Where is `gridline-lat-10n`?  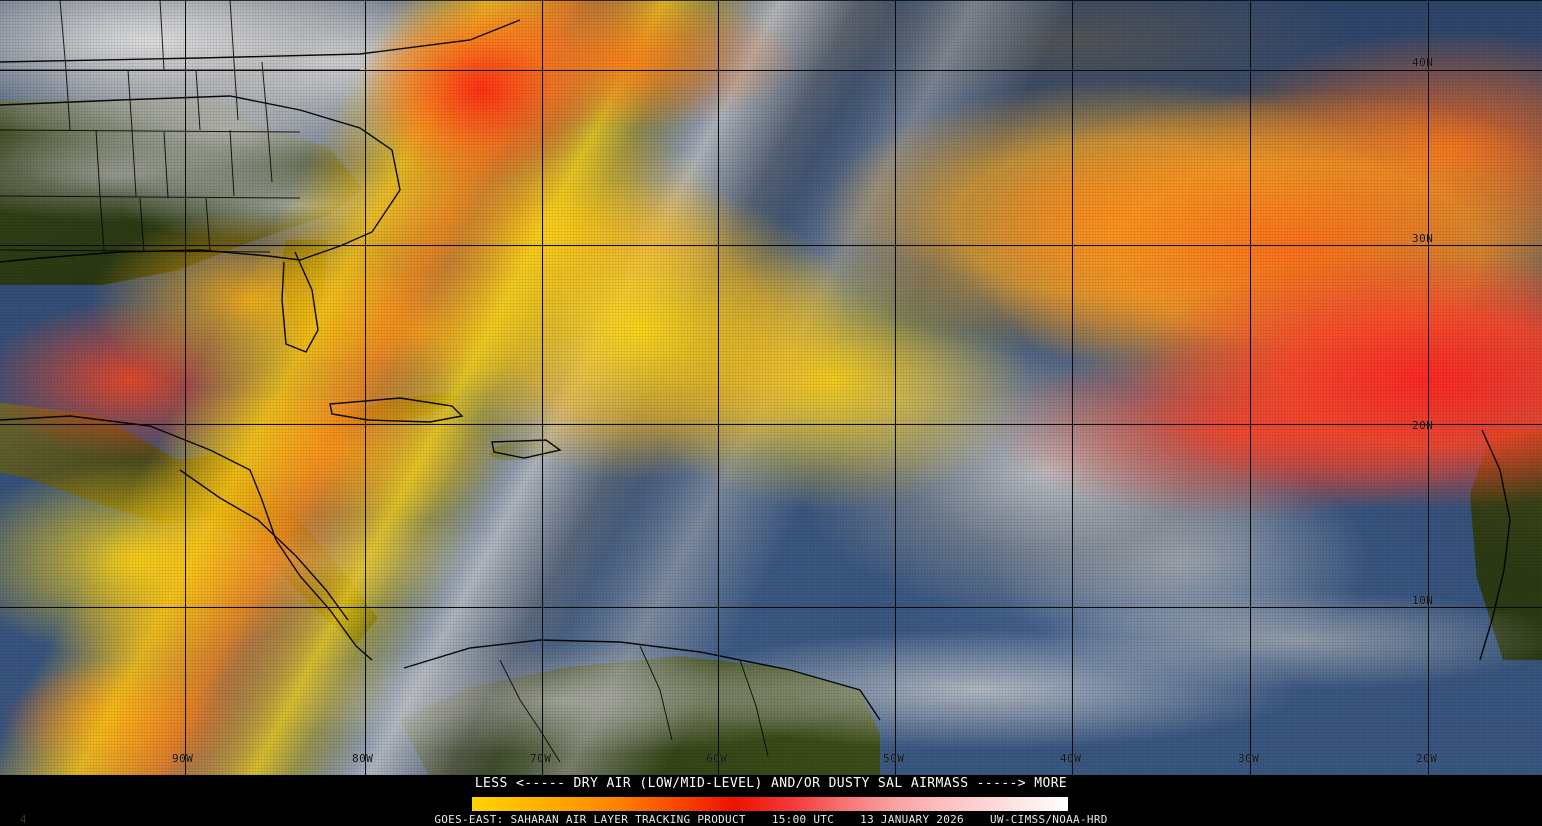
gridline-lat-10n is located at coordinates (771, 607).